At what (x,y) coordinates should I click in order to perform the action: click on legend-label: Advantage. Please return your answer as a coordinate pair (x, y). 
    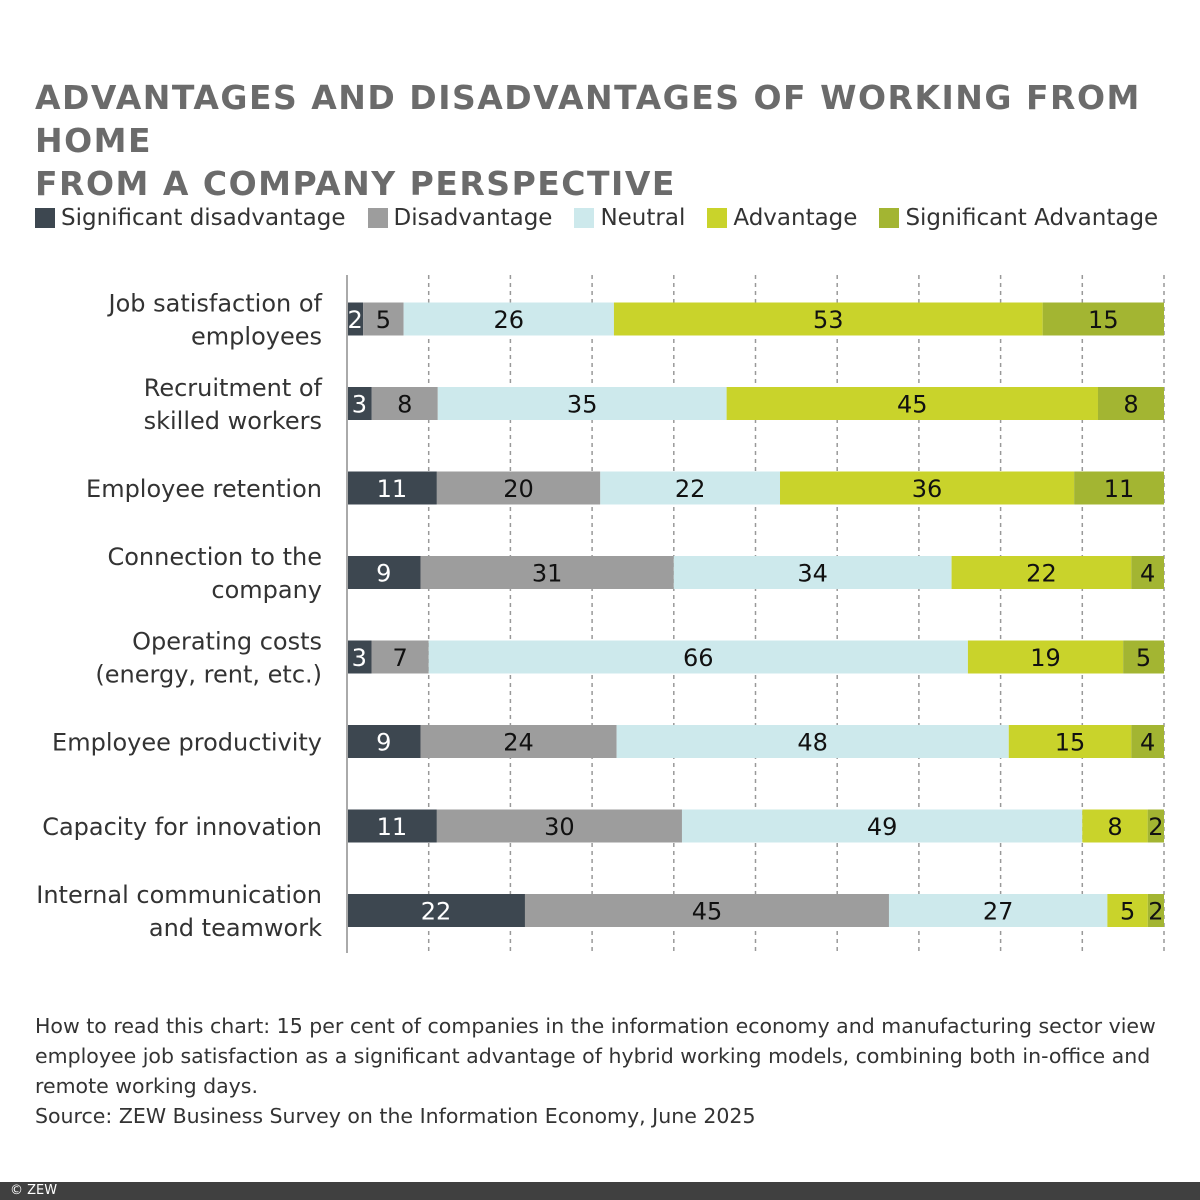
    Looking at the image, I should click on (795, 218).